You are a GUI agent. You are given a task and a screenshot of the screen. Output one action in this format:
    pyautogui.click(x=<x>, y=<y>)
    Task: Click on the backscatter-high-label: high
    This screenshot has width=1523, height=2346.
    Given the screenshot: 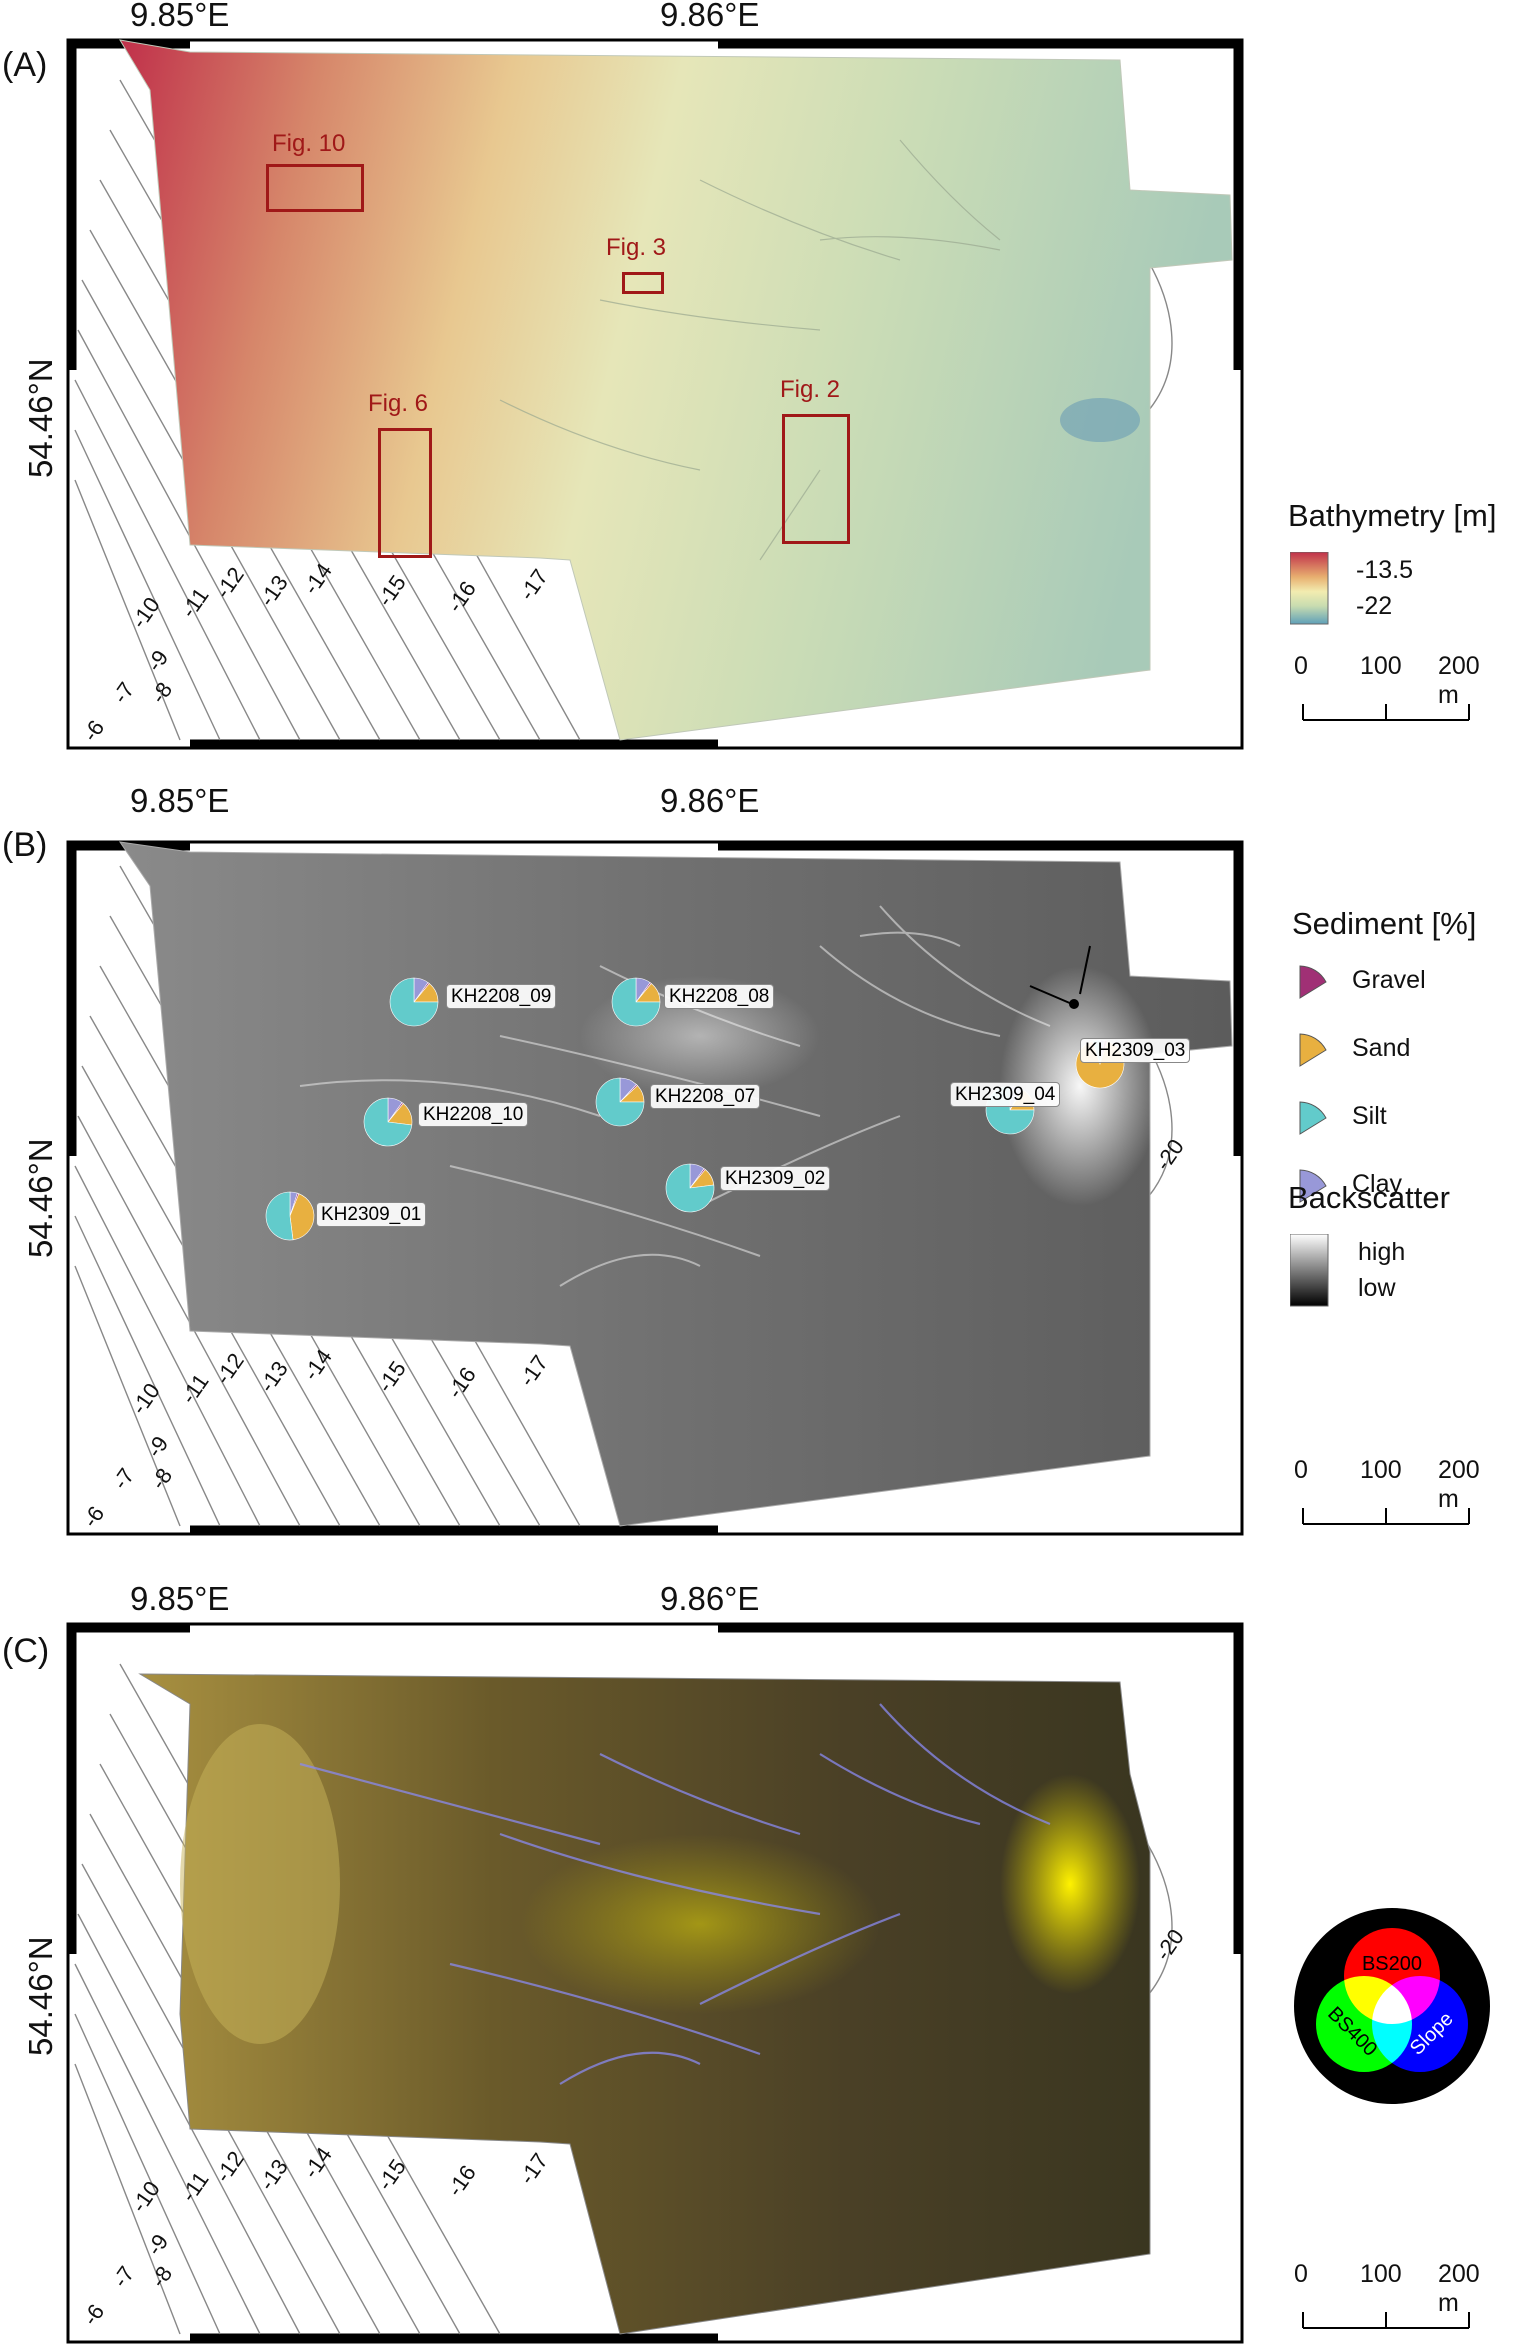 What is the action you would take?
    pyautogui.click(x=1382, y=1252)
    